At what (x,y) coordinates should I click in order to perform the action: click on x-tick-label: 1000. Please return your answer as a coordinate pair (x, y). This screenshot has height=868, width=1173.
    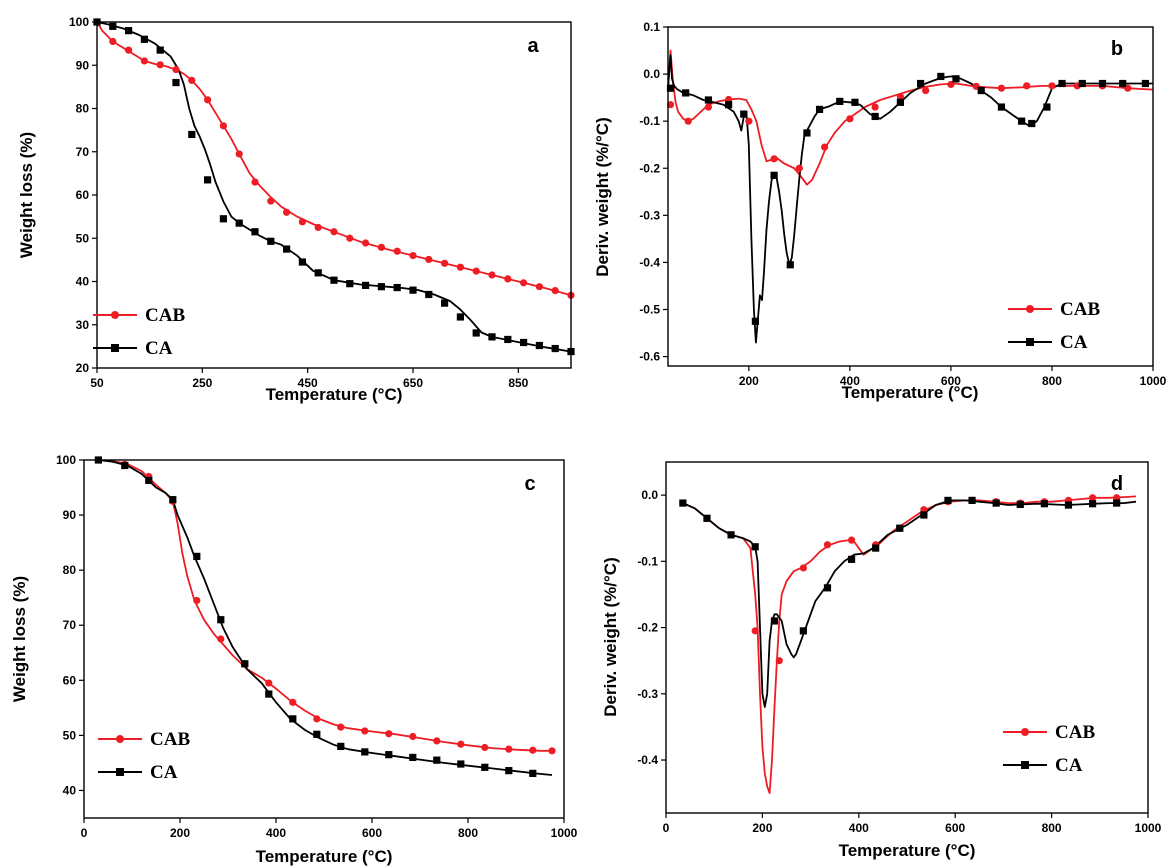
    Looking at the image, I should click on (1148, 828).